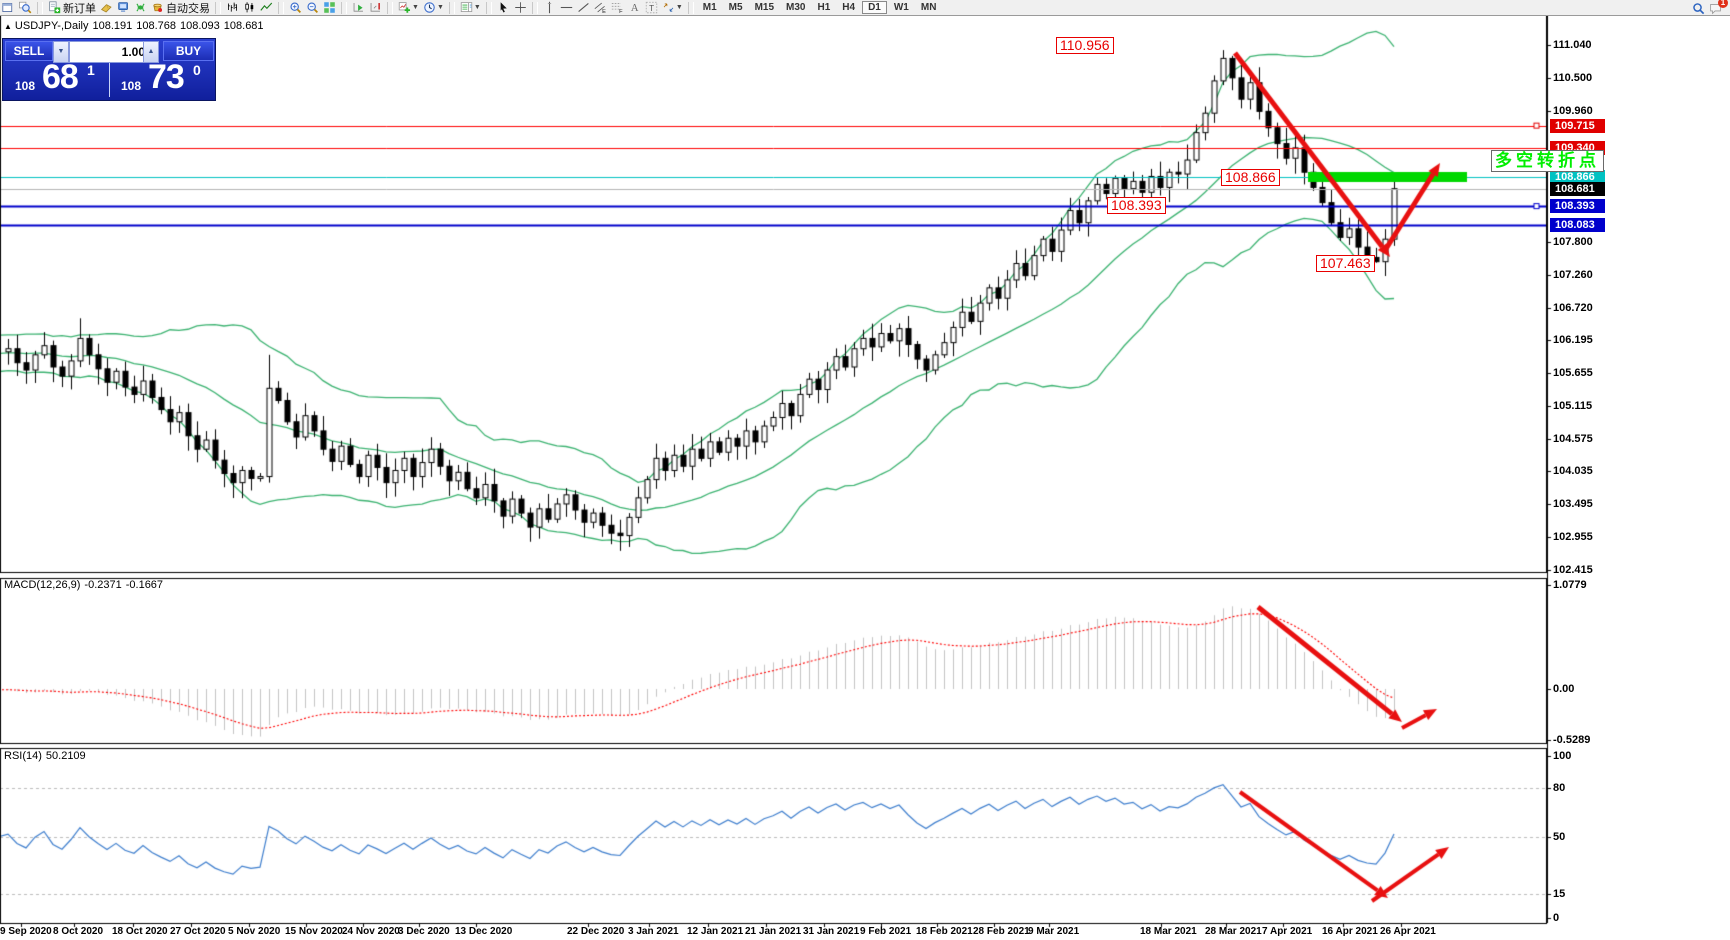 The width and height of the screenshot is (1730, 940). Describe the element at coordinates (735, 7) in the screenshot. I see `timeframe-m5-button: M5` at that location.